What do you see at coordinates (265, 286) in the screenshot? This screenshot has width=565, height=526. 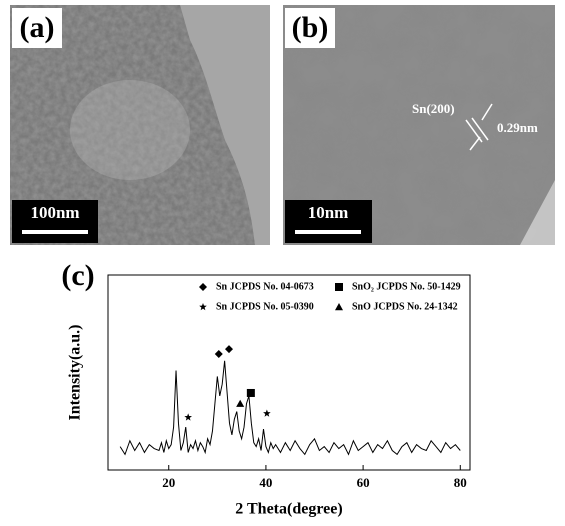 I see `legend-label: Sn JCPDS No. 04-0673` at bounding box center [265, 286].